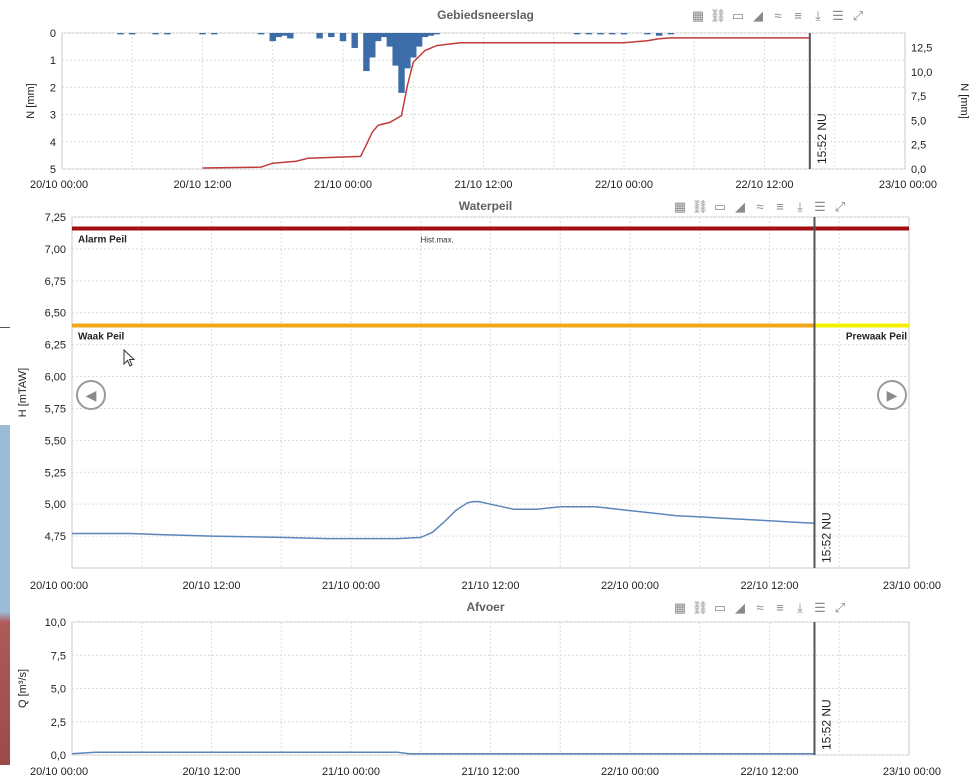 This screenshot has height=784, width=971. What do you see at coordinates (53, 116) in the screenshot?
I see `y-tick-label: 3` at bounding box center [53, 116].